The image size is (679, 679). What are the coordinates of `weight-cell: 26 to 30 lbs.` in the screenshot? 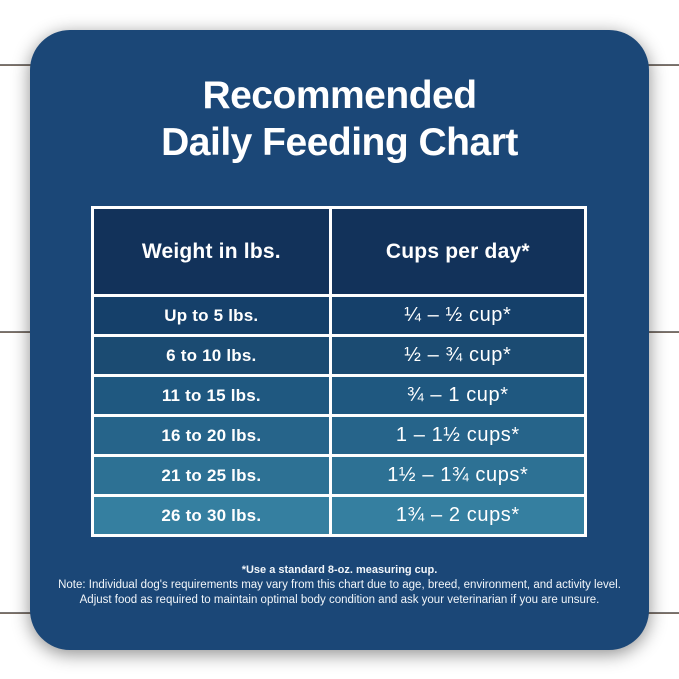 It's located at (211, 515).